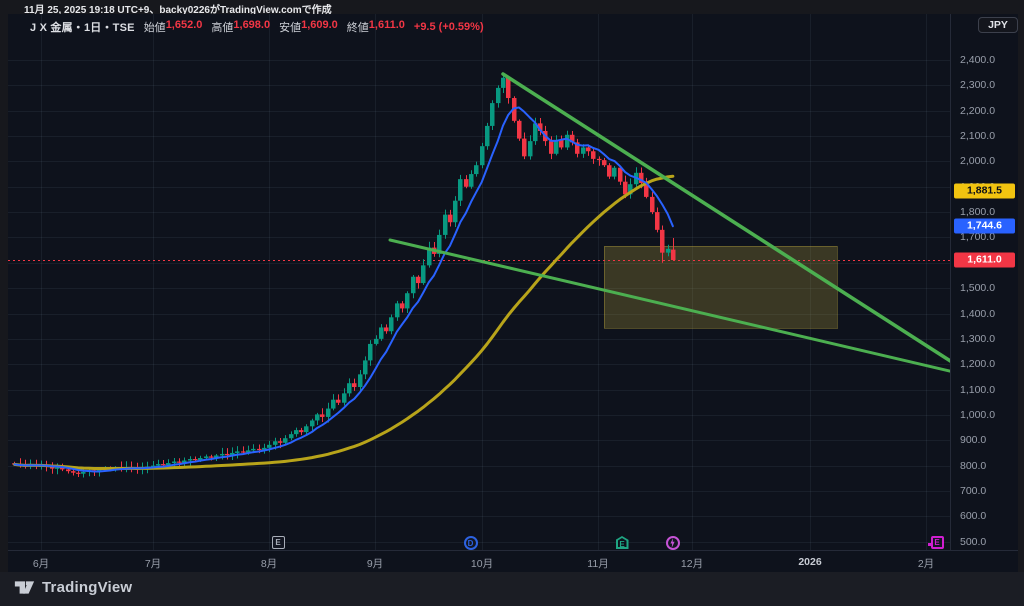 Image resolution: width=1024 pixels, height=606 pixels. Describe the element at coordinates (41, 564) in the screenshot. I see `time-axis-label: 6月` at that location.